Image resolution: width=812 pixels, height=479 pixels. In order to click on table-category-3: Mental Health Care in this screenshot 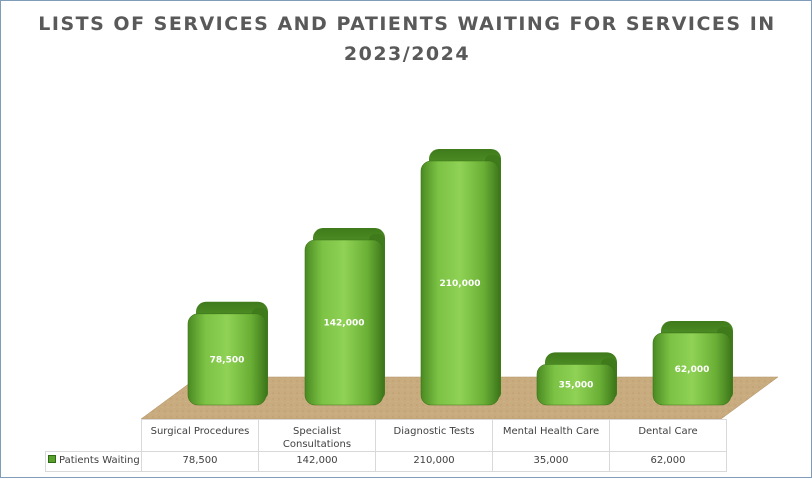, I will do `click(551, 435)`.